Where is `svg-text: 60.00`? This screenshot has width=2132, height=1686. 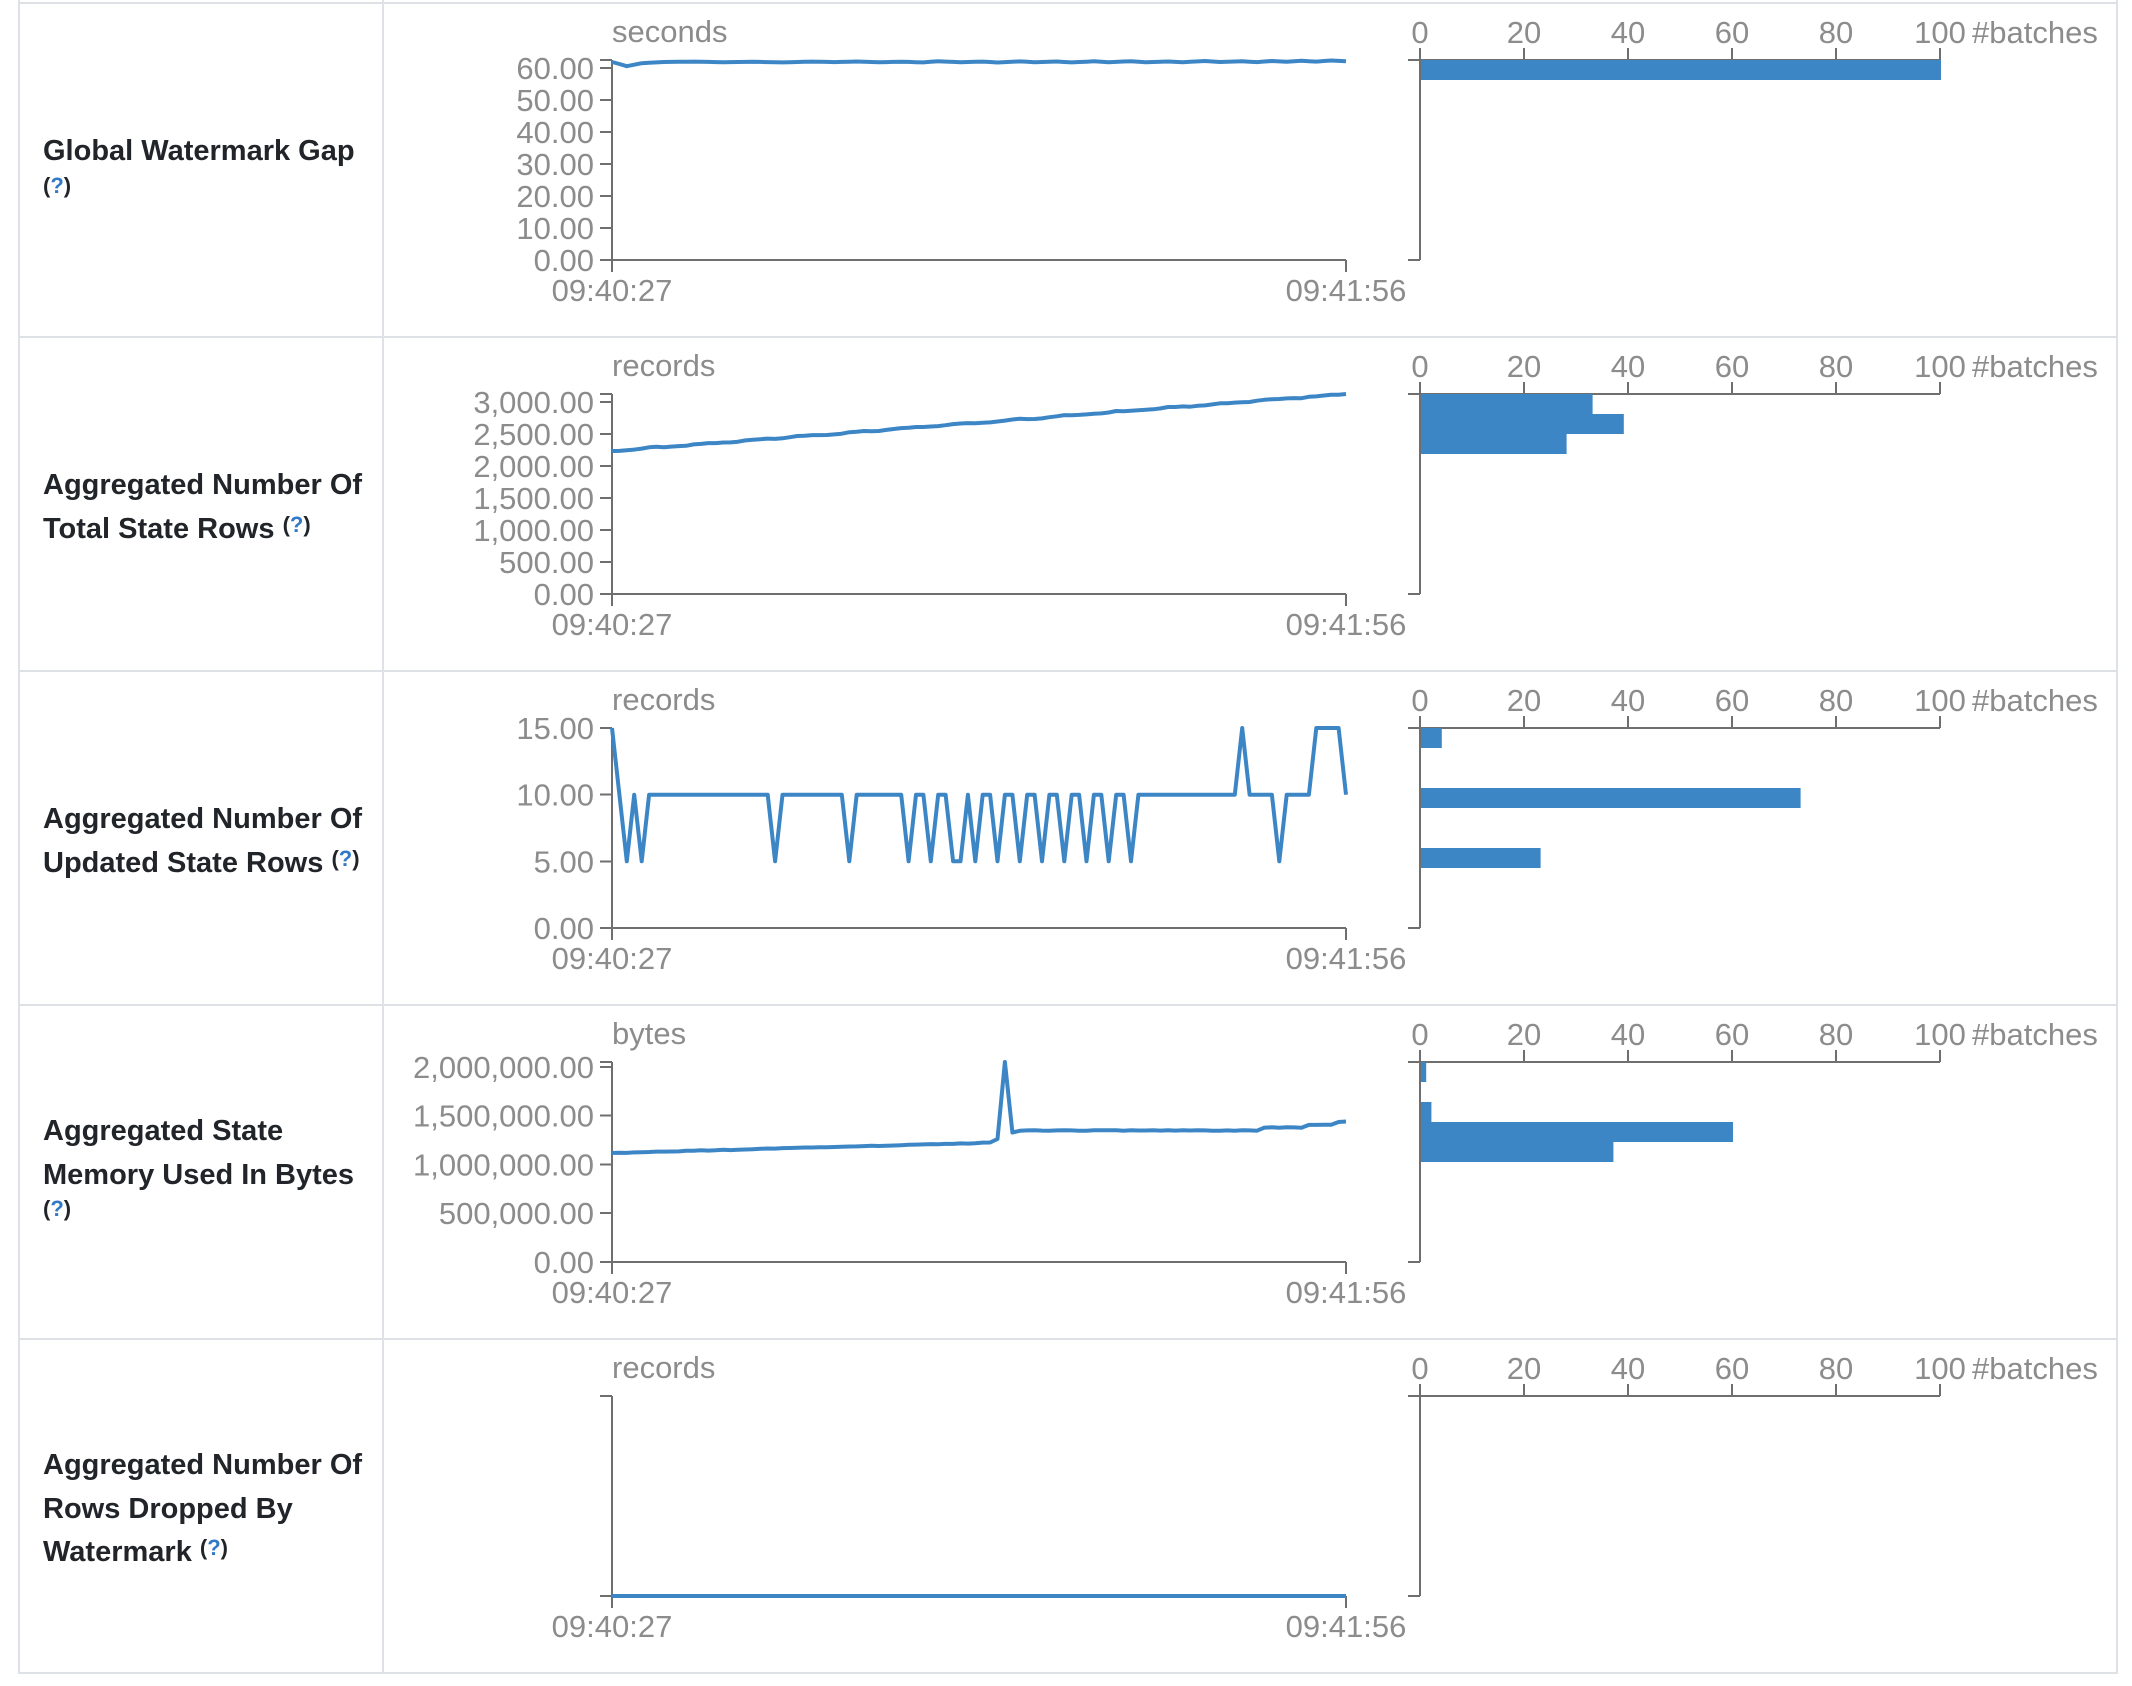 svg-text: 60.00 is located at coordinates (555, 68).